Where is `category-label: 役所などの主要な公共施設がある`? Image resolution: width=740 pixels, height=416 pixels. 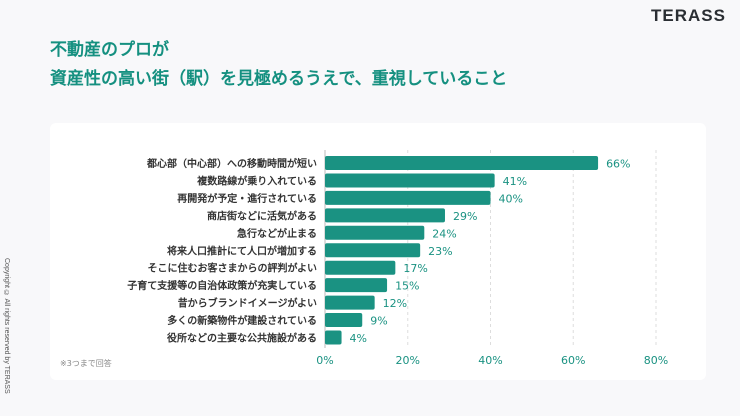
category-label: 役所などの主要な公共施設がある is located at coordinates (242, 338).